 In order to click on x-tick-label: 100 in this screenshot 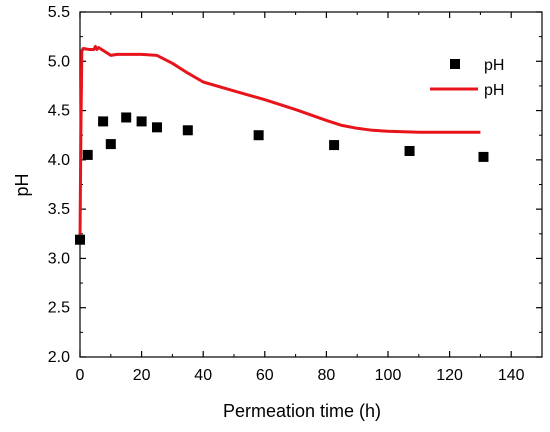, I will do `click(388, 375)`.